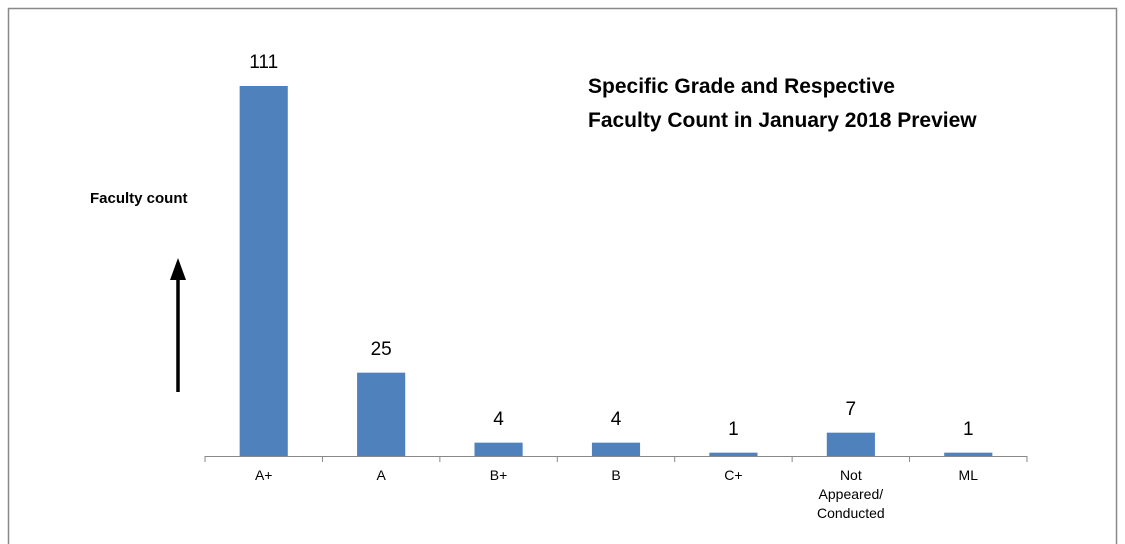 The height and width of the screenshot is (544, 1125). I want to click on arrow-head, so click(178, 269).